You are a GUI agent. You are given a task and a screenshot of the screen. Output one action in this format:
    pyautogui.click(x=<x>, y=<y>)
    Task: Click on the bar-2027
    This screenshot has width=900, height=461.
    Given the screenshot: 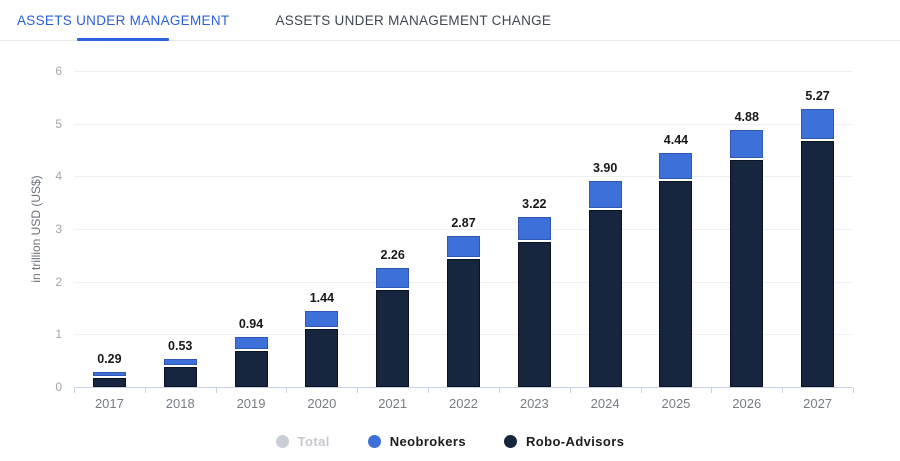 What is the action you would take?
    pyautogui.click(x=818, y=248)
    